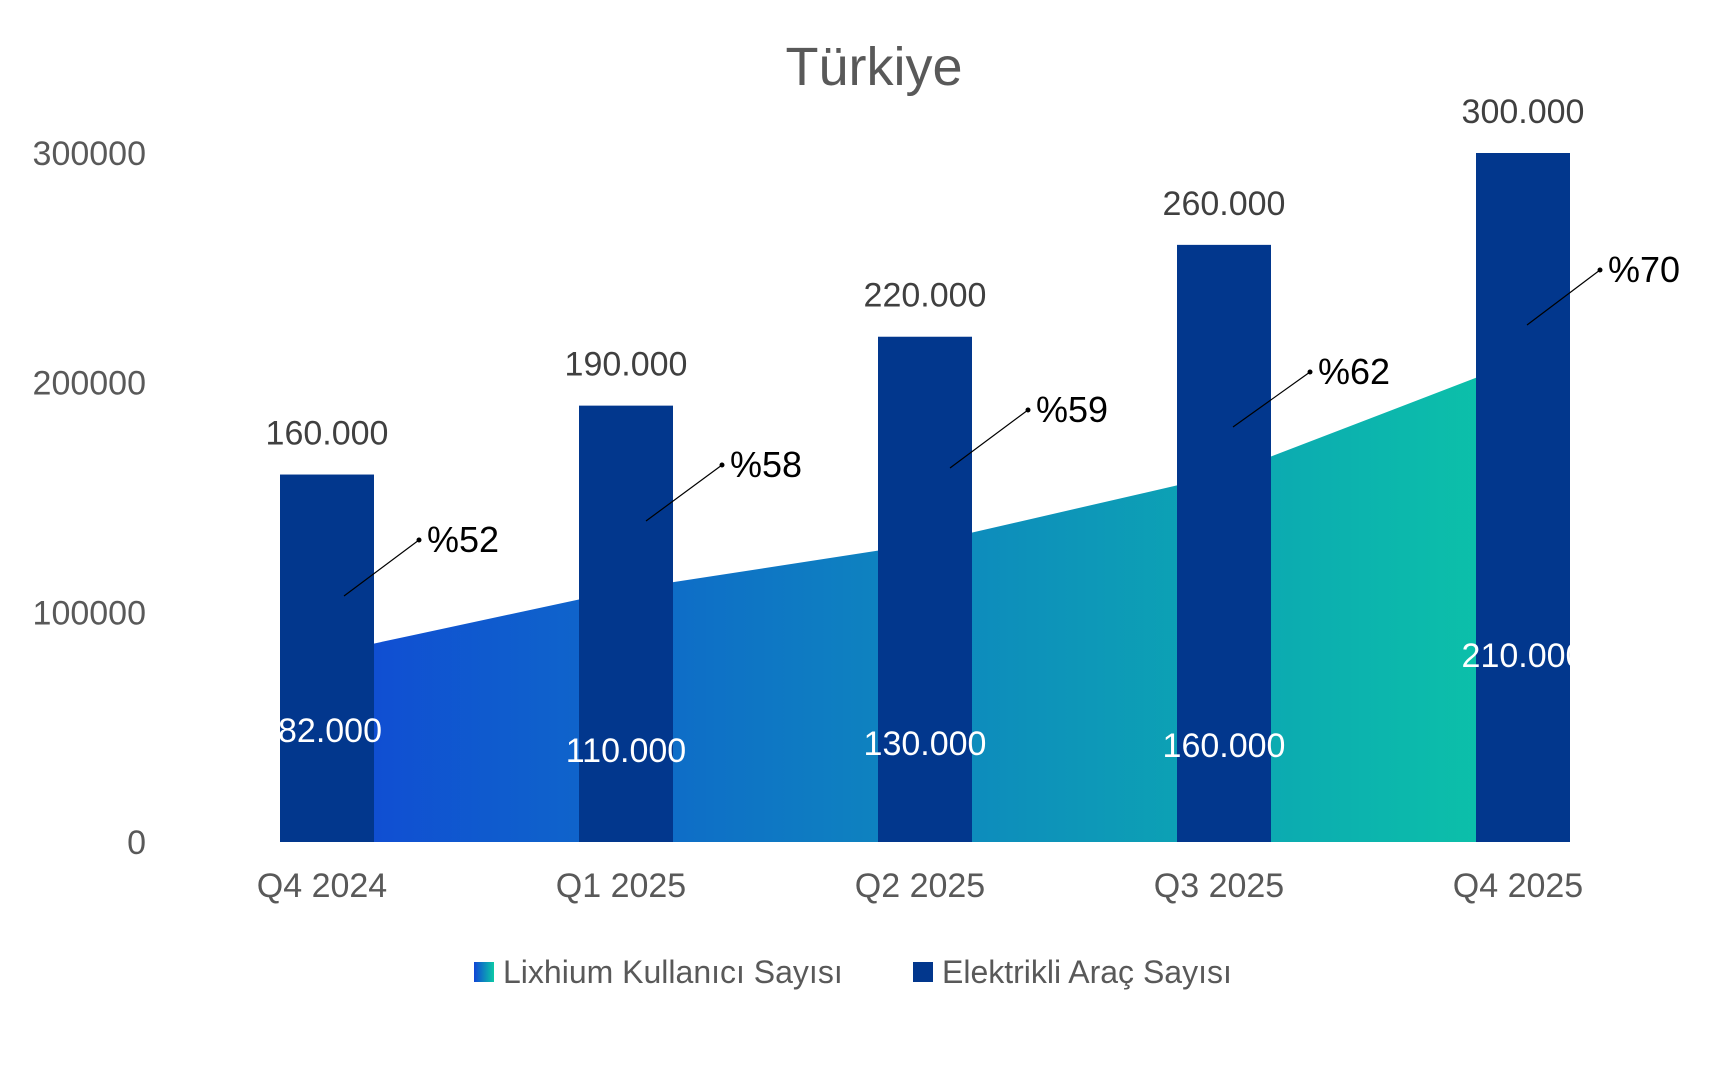 This screenshot has height=1074, width=1709. What do you see at coordinates (925, 296) in the screenshot?
I see `bar-value-label: 220.000` at bounding box center [925, 296].